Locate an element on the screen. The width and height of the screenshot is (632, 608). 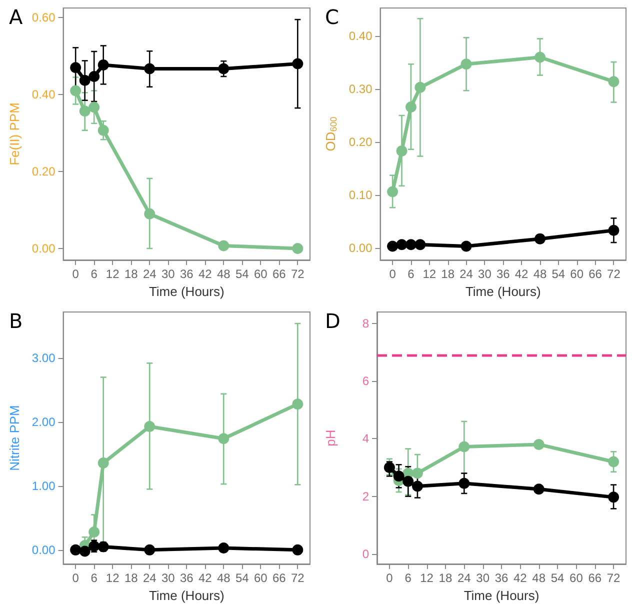
y-tick-label: 0 is located at coordinates (366, 553).